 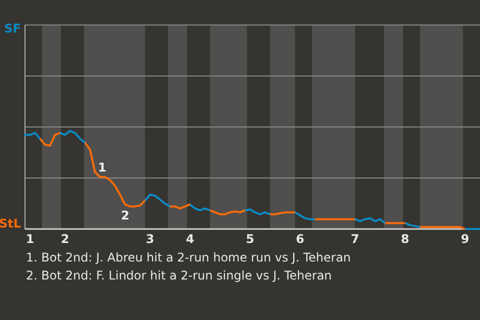 I want to click on x-tick-label: 4, so click(x=190, y=239).